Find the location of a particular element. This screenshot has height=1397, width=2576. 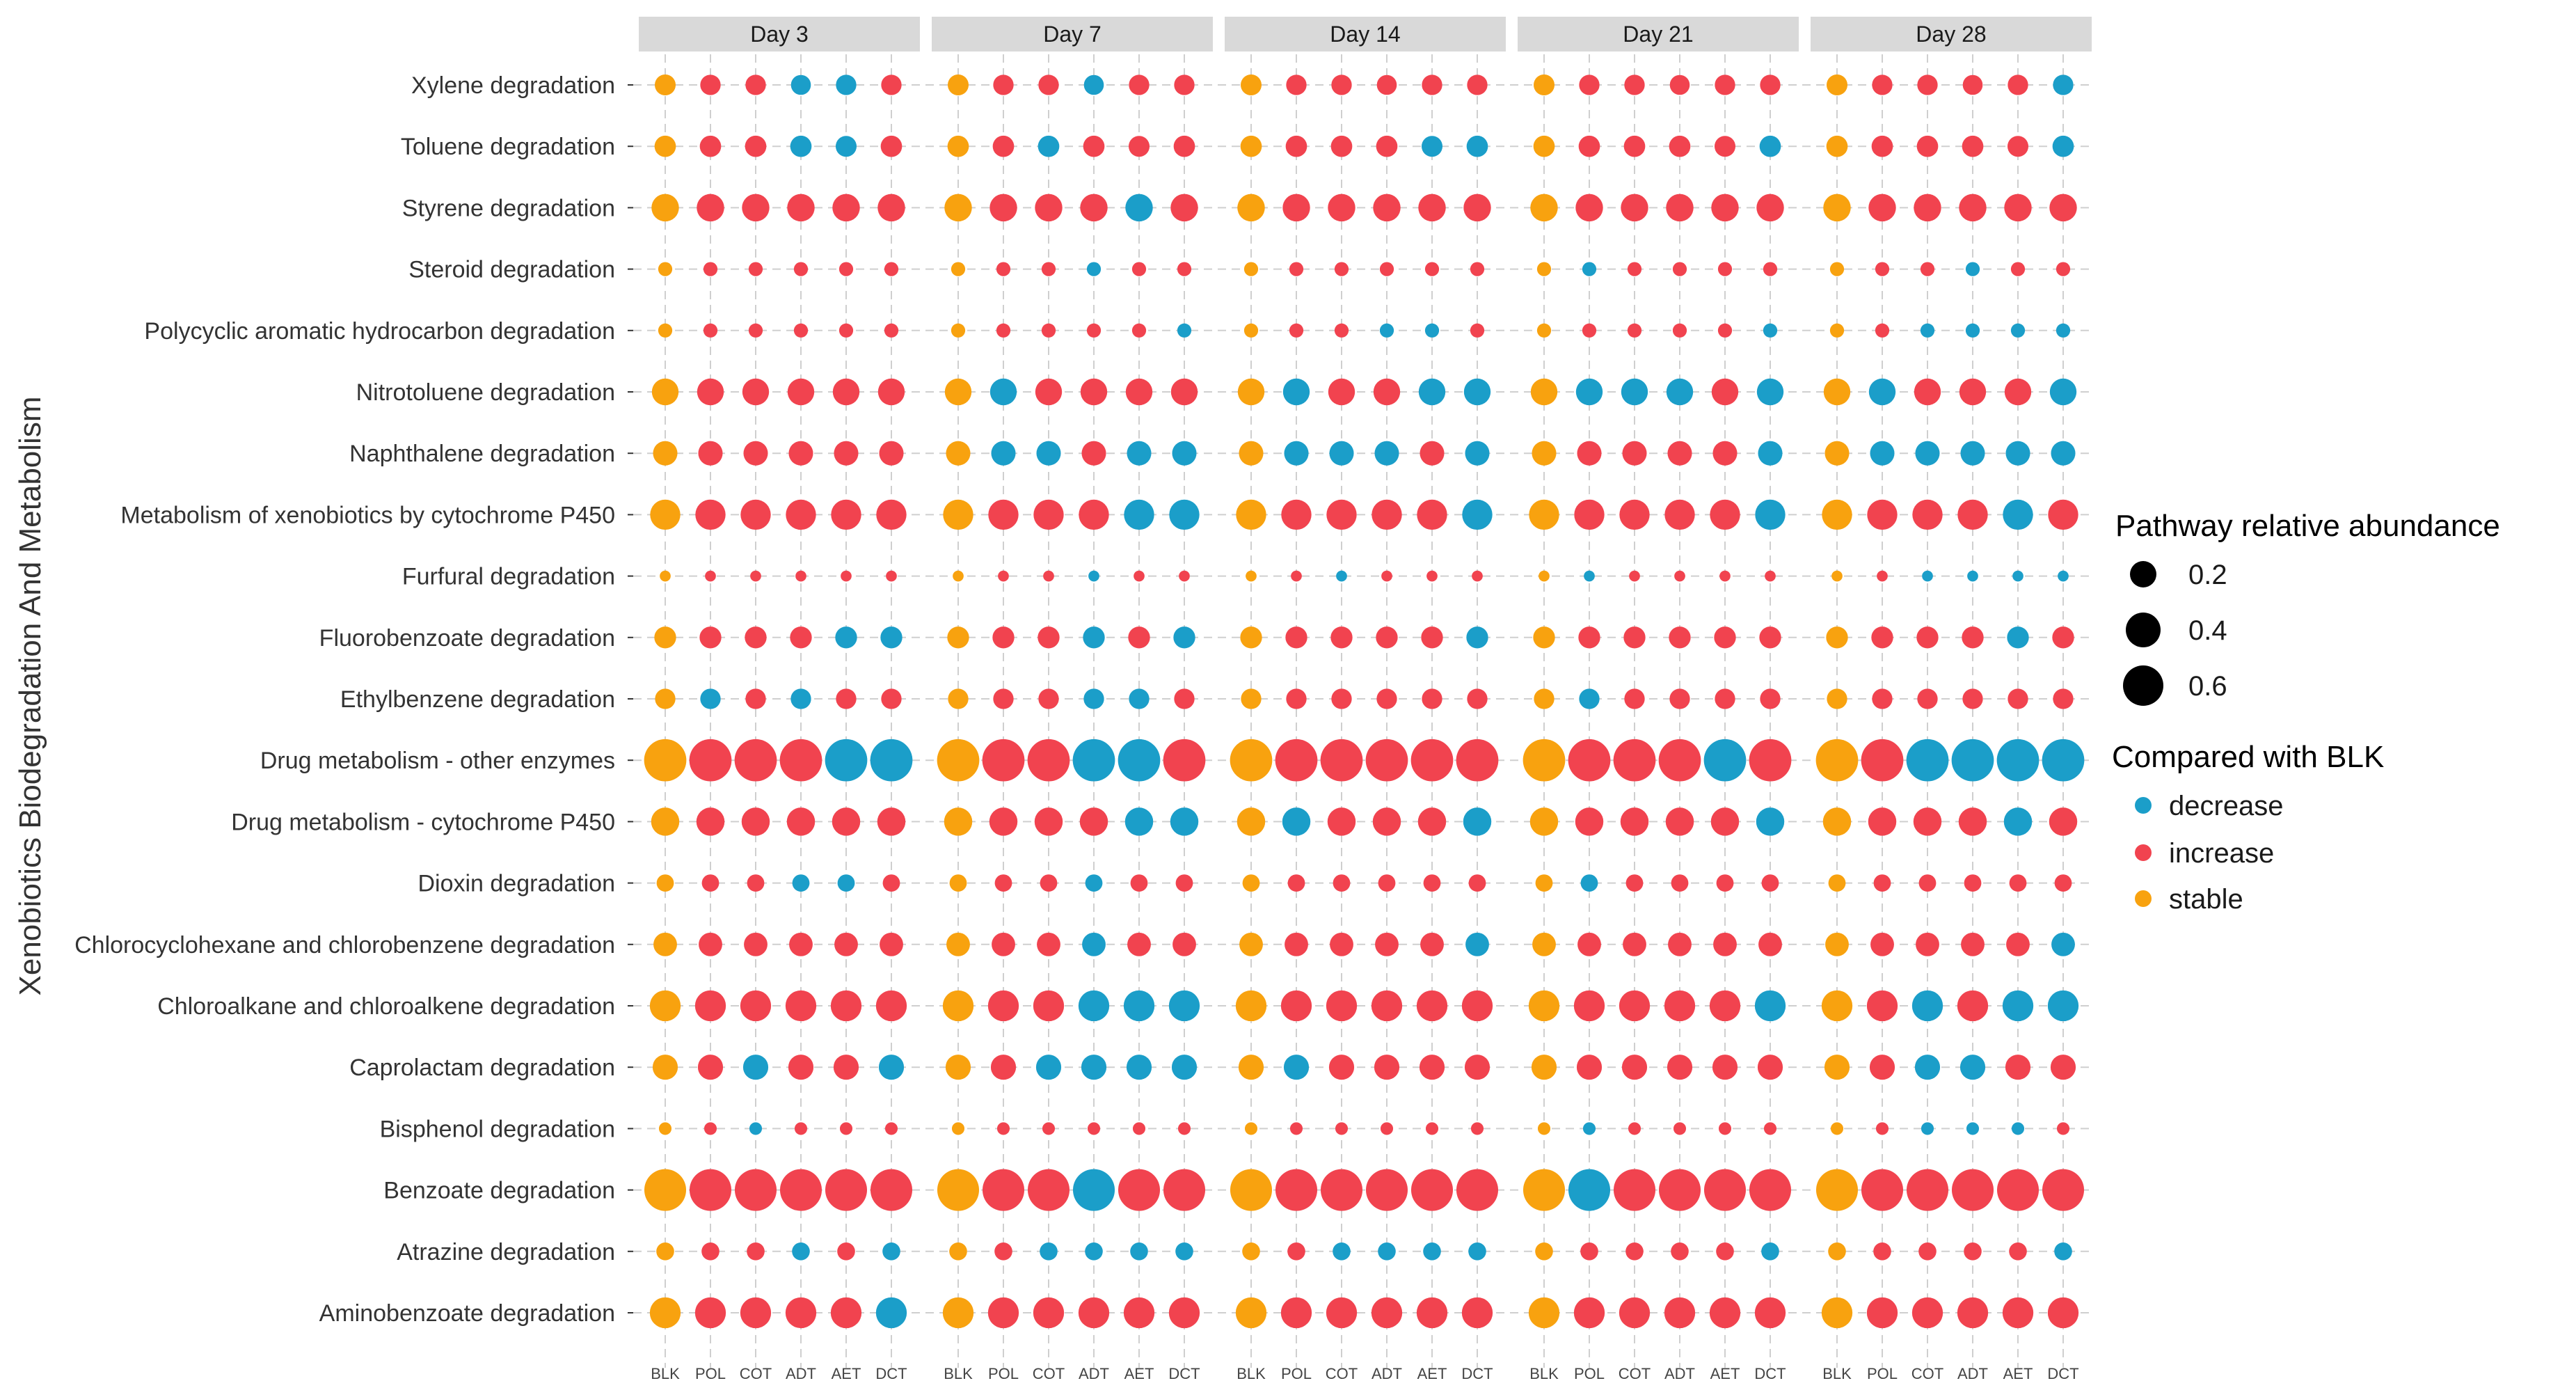

pathway-label: Nitrotoluene degradation is located at coordinates (485, 392).